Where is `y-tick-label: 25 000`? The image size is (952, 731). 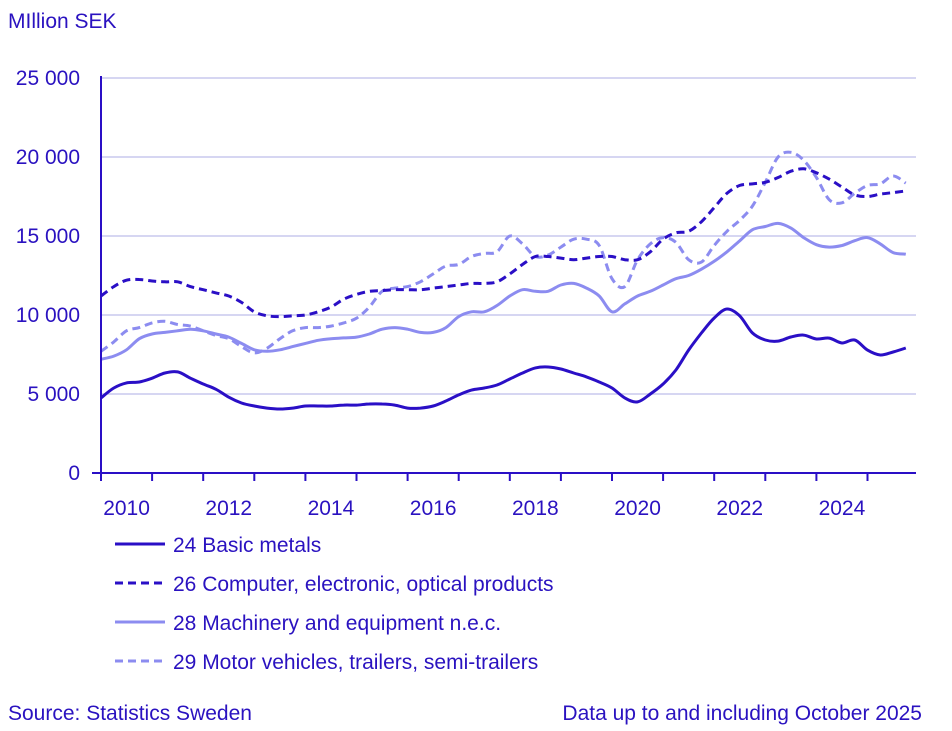
y-tick-label: 25 000 is located at coordinates (48, 78).